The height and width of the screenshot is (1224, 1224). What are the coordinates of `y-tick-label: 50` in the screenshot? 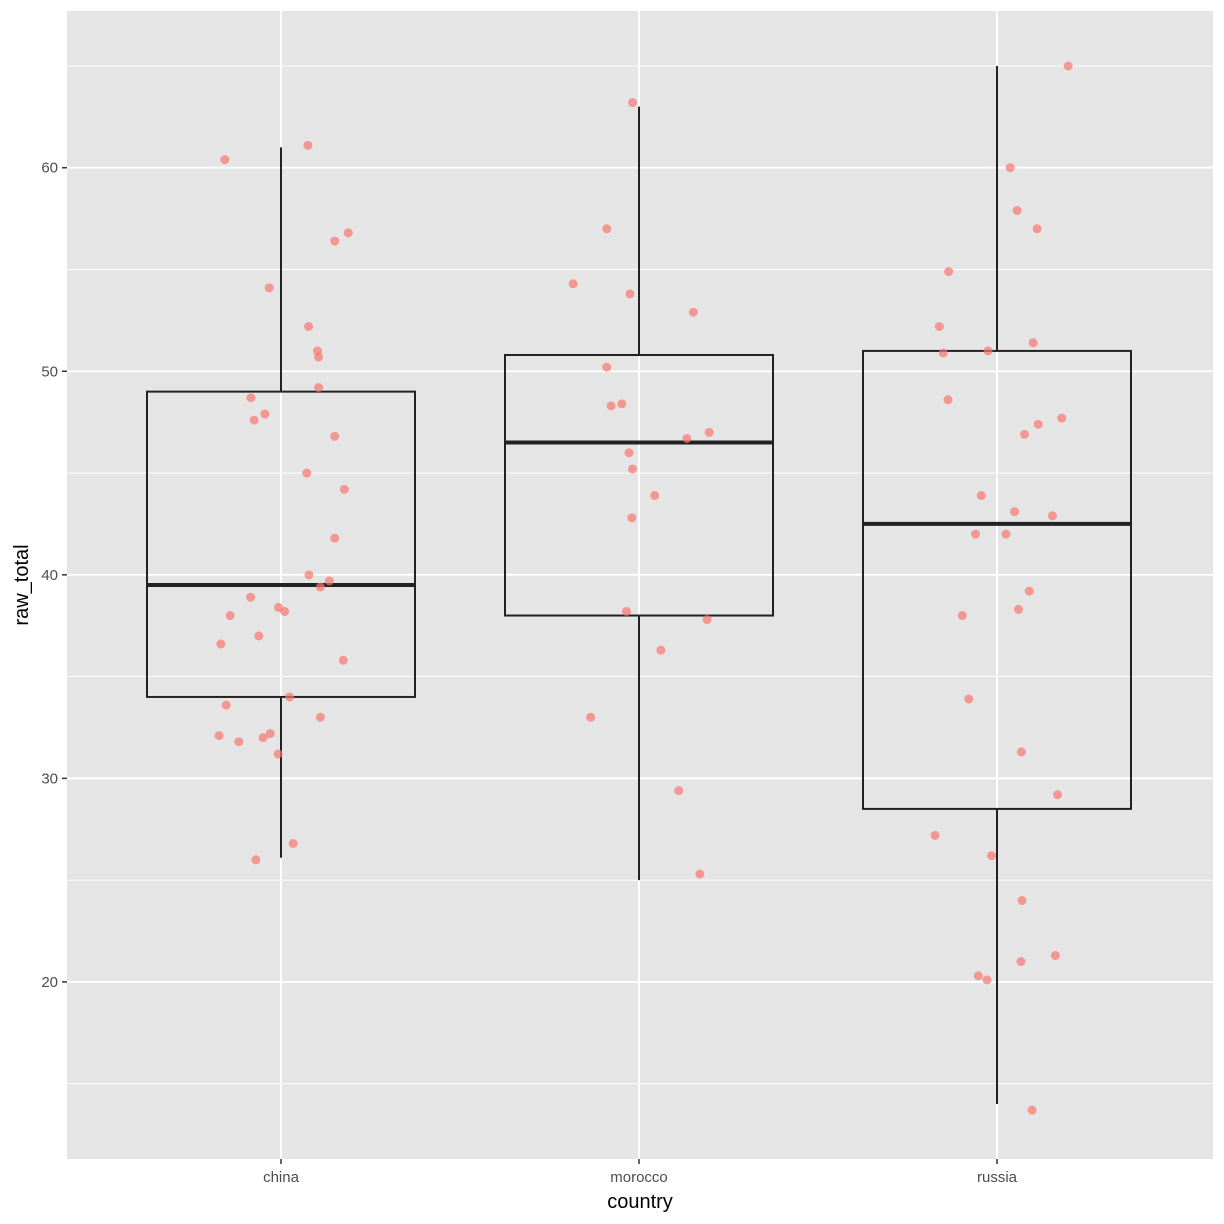 It's located at (49, 371).